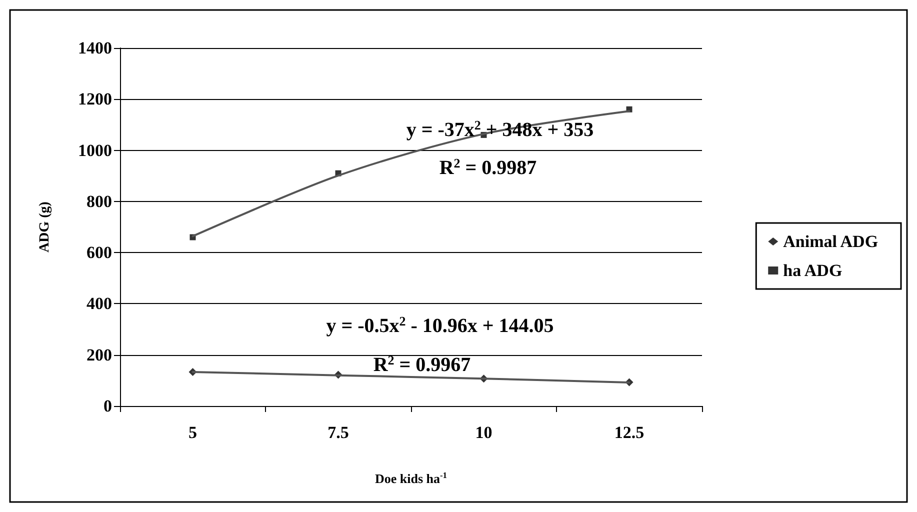 The height and width of the screenshot is (512, 917). I want to click on legend-label: Animal ADG, so click(830, 241).